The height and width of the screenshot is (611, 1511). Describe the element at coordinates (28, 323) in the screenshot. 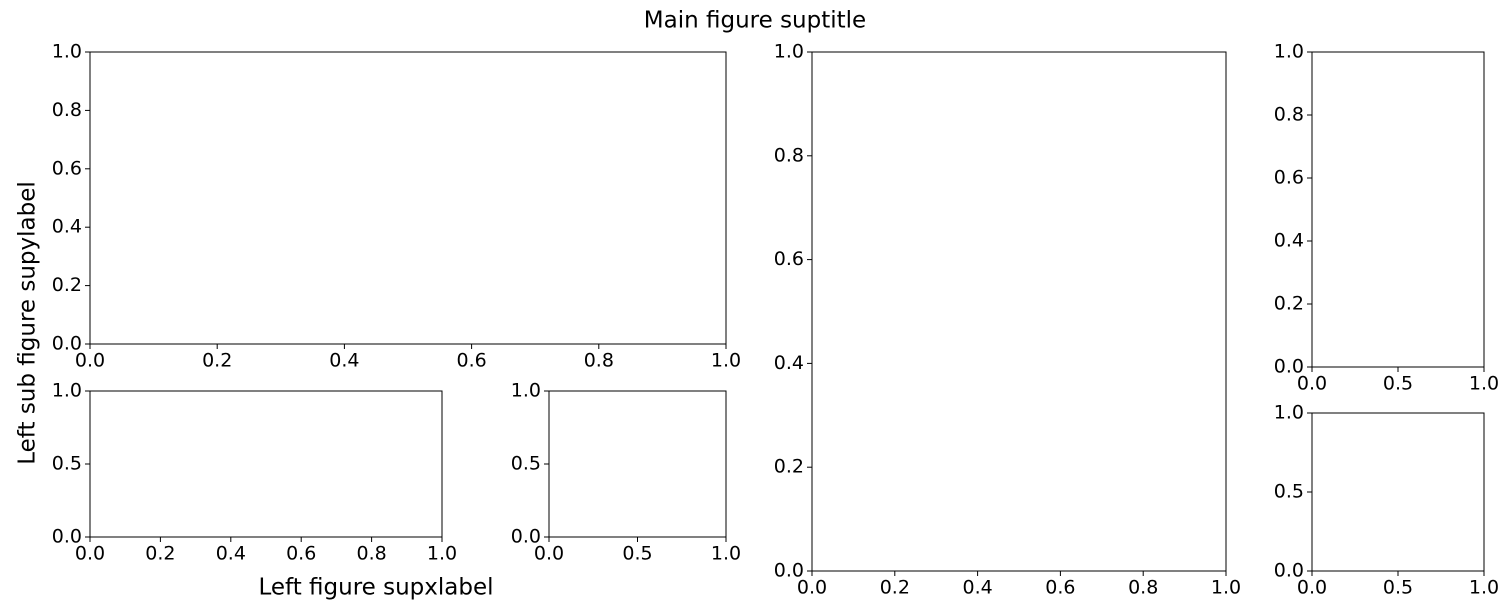

I see `supylabel: Left sub figure supylabel` at that location.